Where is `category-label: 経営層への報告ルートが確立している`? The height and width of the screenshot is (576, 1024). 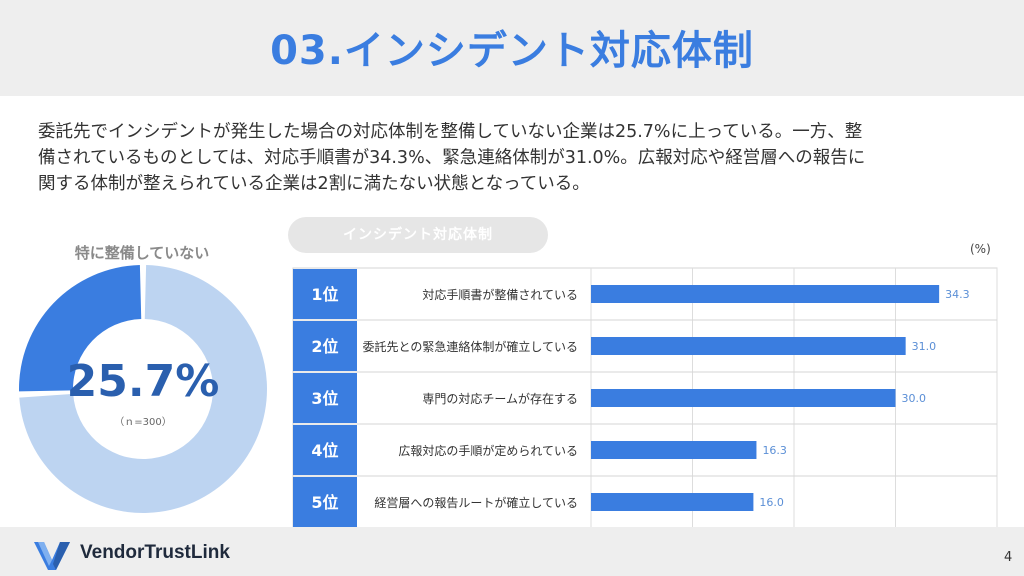
category-label: 経営層への報告ルートが確立している is located at coordinates (476, 502).